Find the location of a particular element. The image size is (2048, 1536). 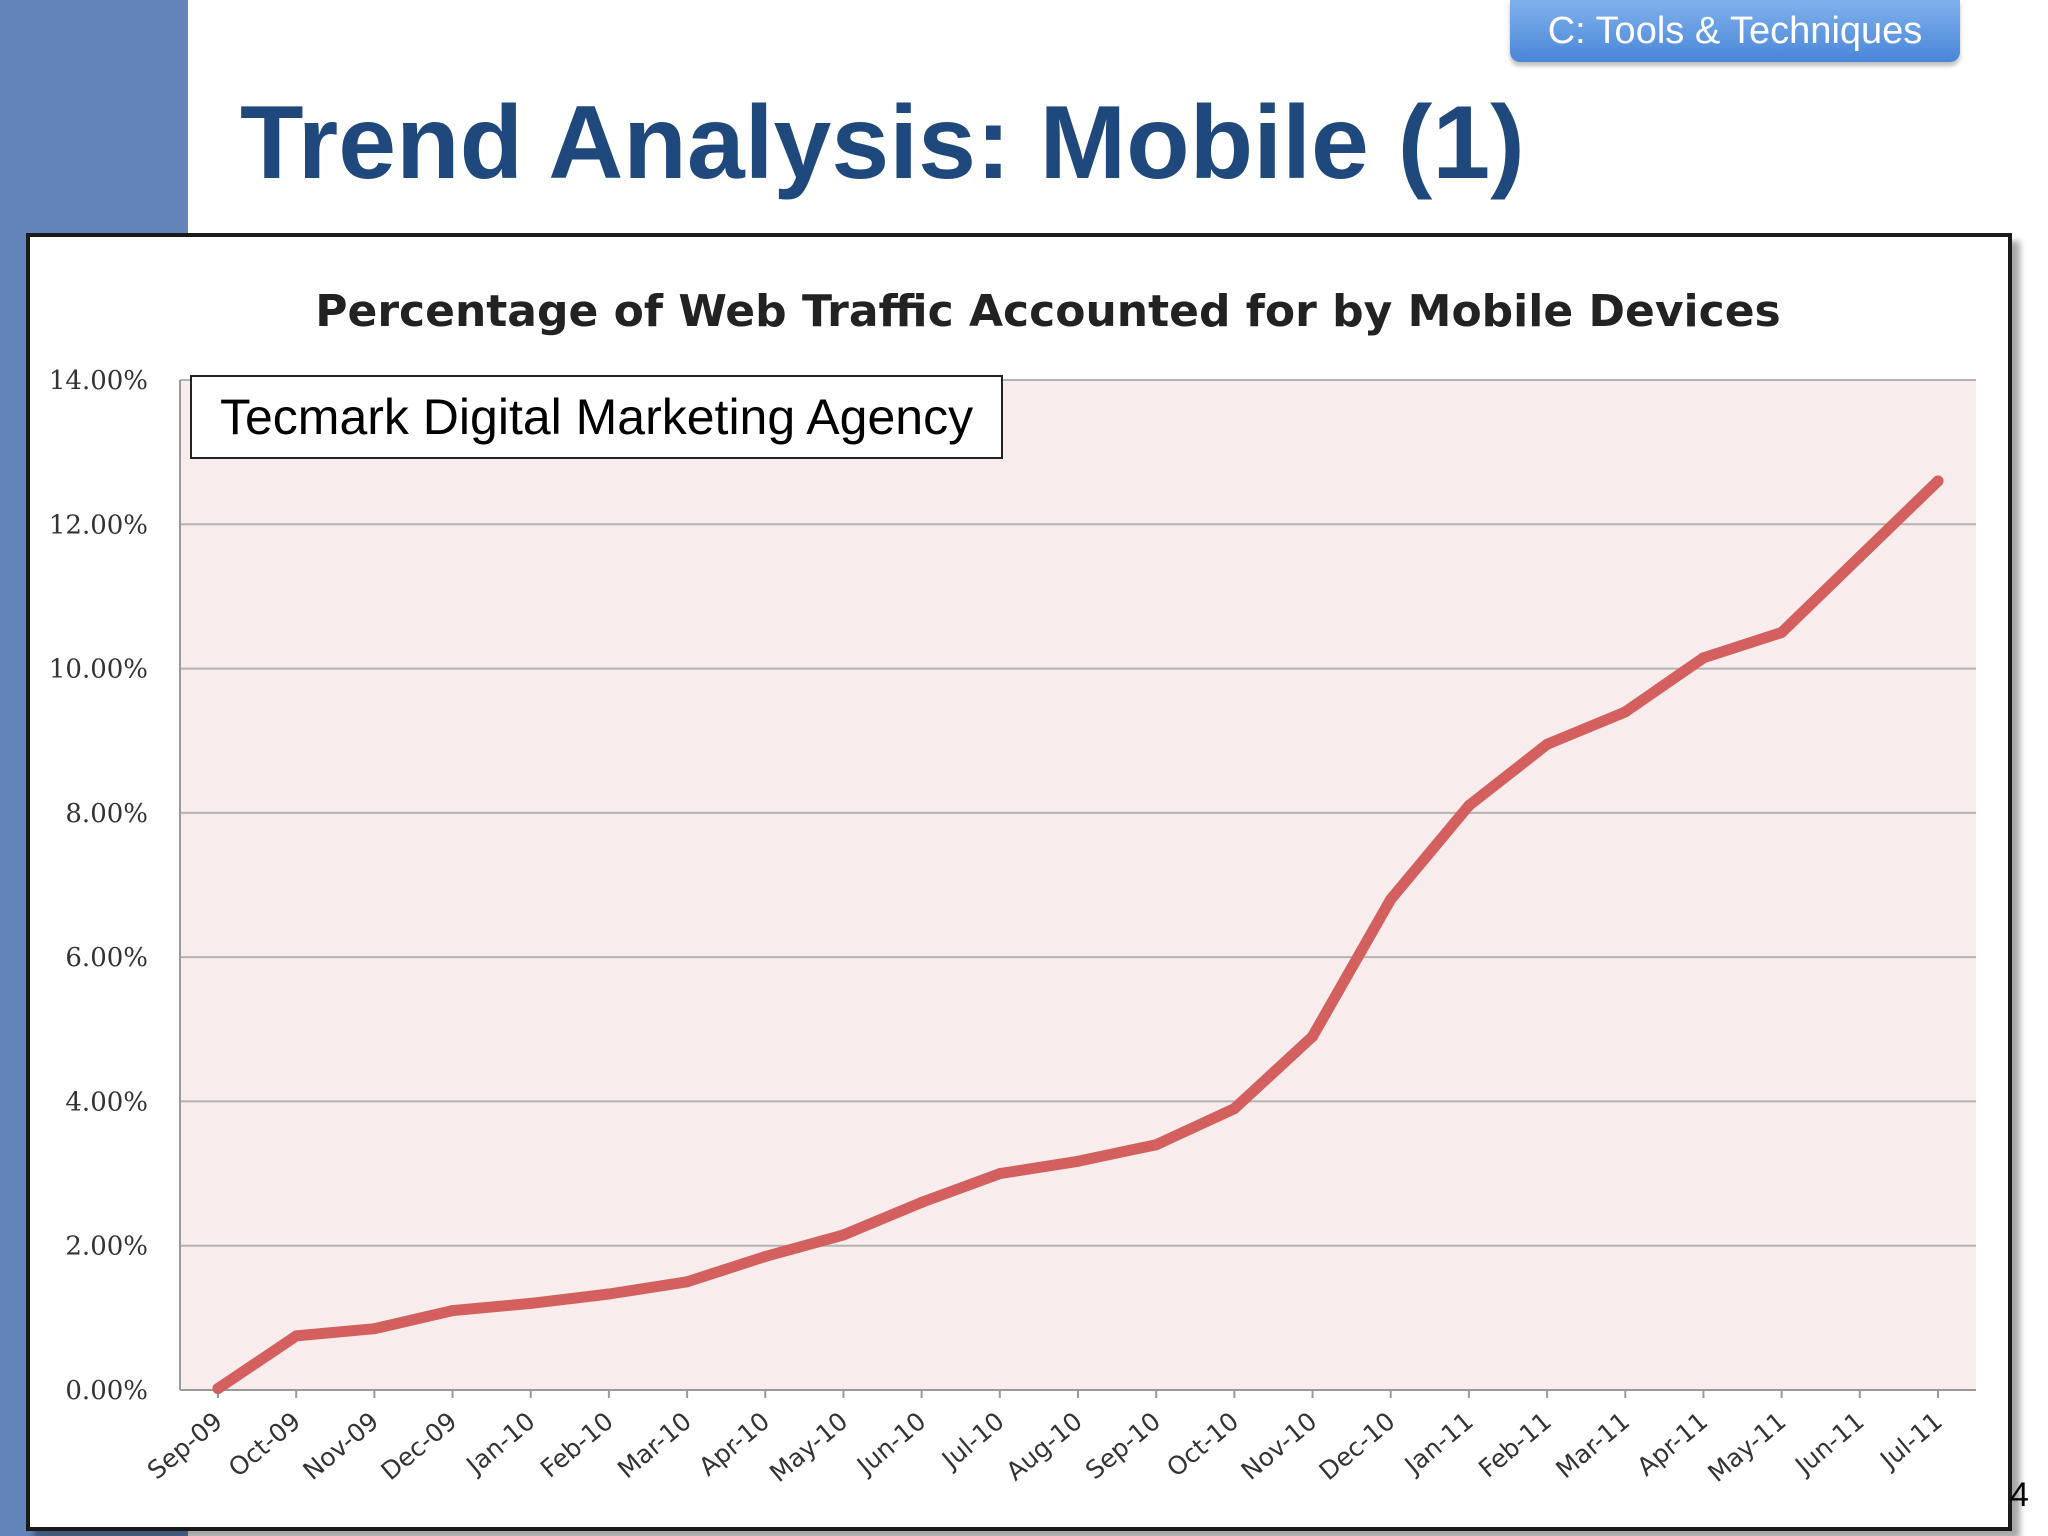

x-tick-label: Sep-09 is located at coordinates (185, 1445).